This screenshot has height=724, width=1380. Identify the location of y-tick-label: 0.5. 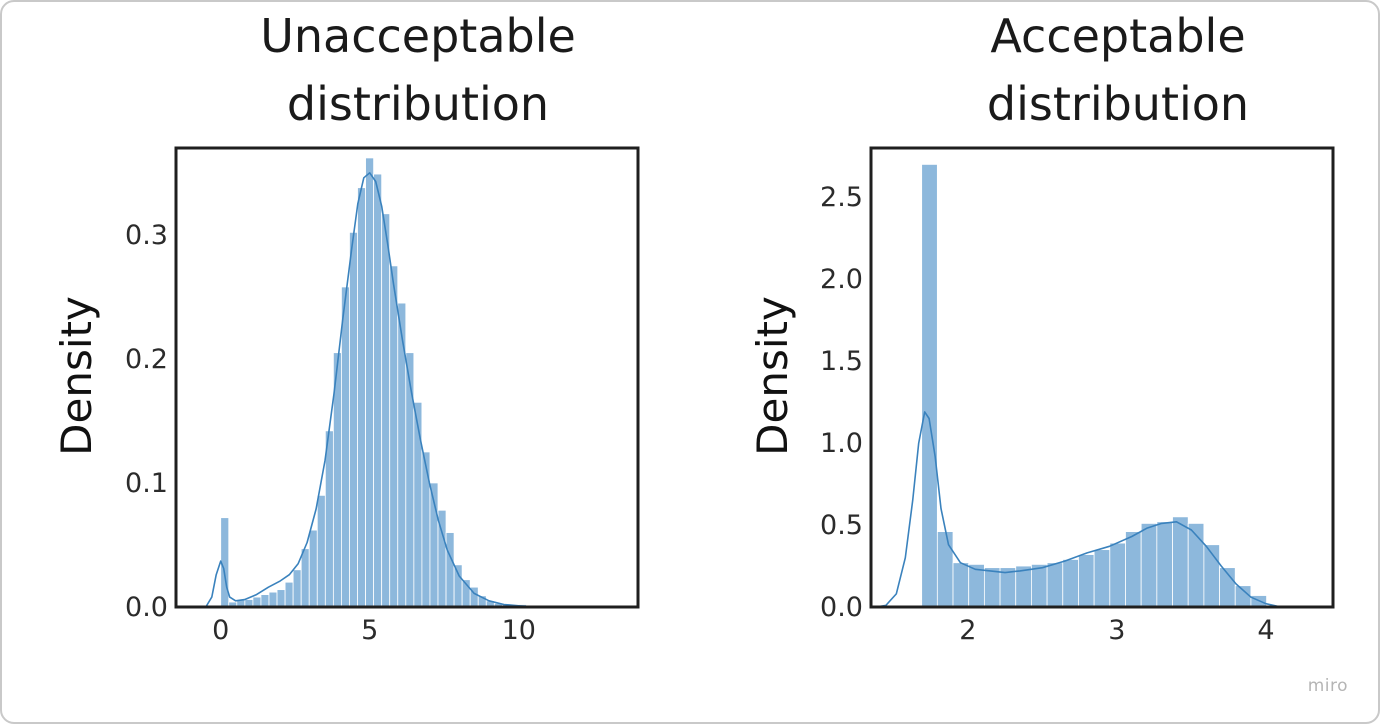
(841, 525).